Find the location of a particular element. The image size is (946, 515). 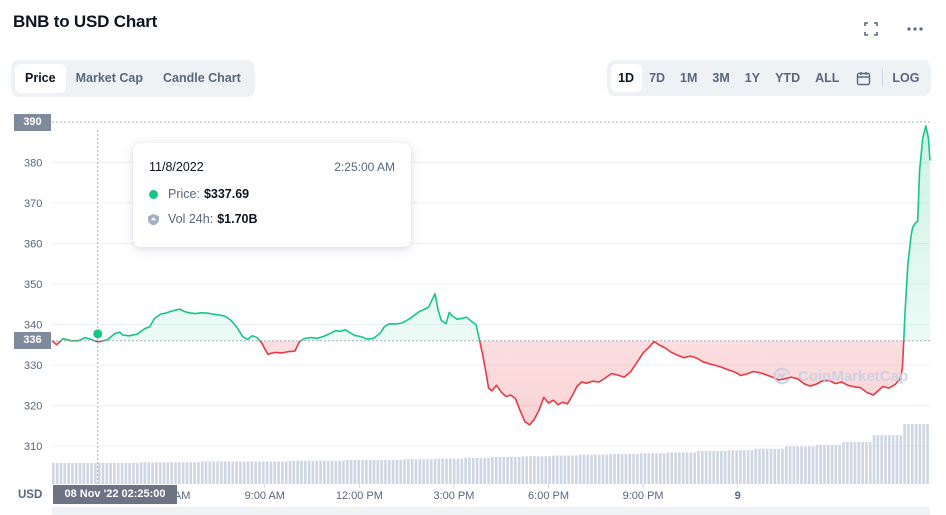

tab-price: Price is located at coordinates (40, 78).